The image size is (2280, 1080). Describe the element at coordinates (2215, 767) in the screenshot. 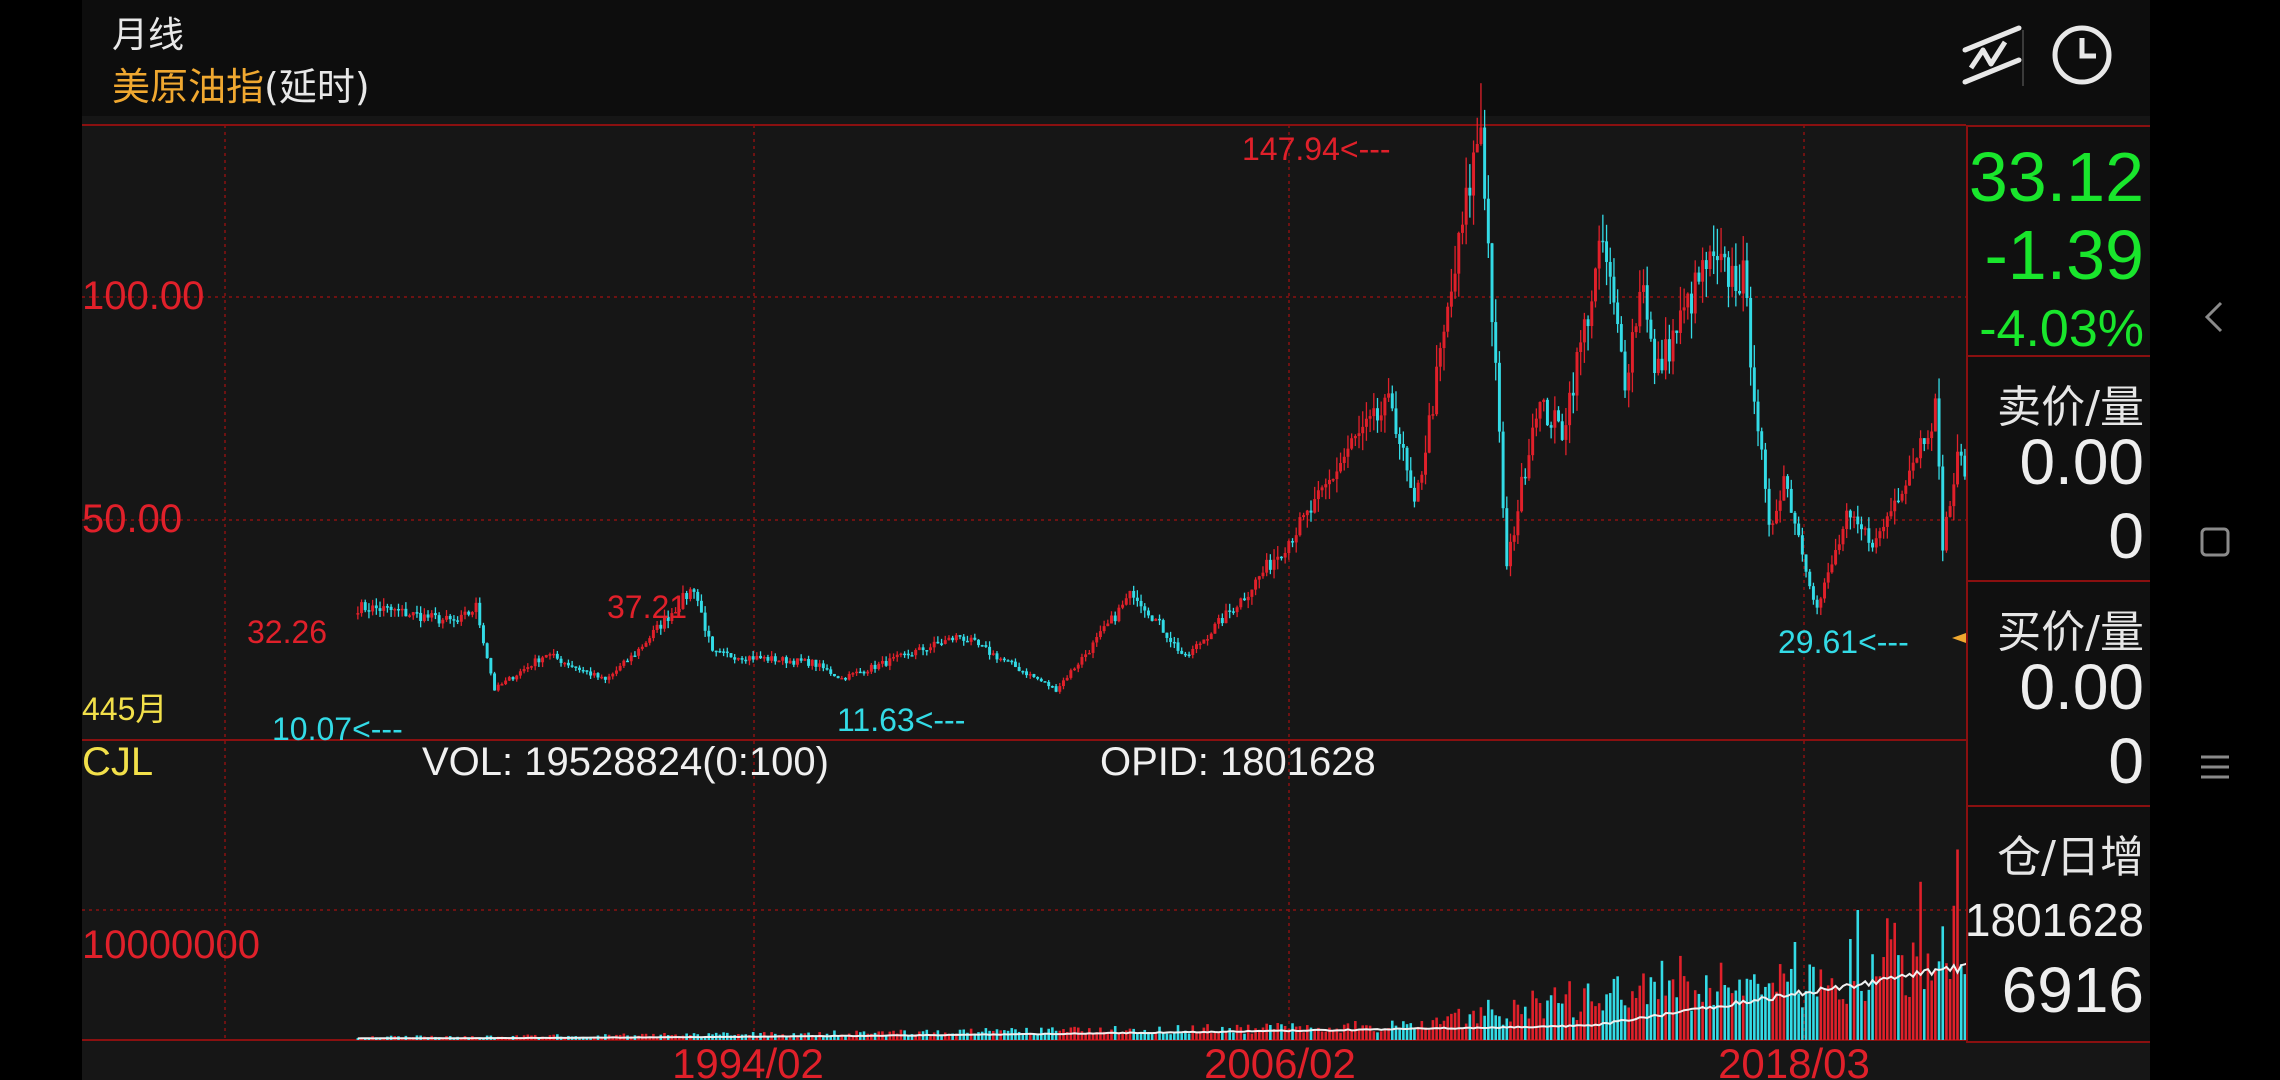

I see `menu-icon` at that location.